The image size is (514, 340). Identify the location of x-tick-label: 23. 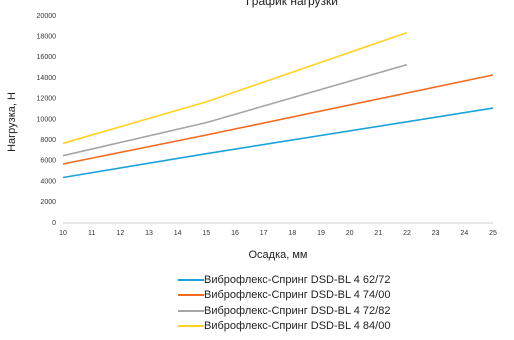
(436, 233).